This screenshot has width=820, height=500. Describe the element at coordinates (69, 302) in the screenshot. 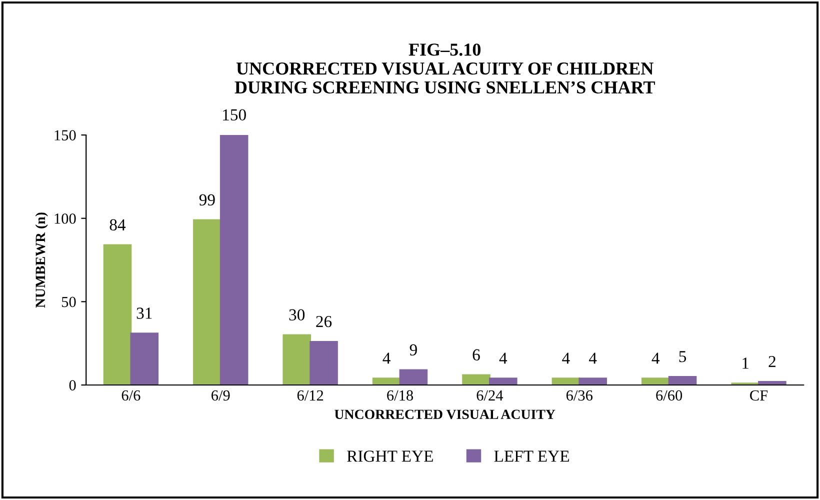

I see `y-tick-label: 50` at that location.